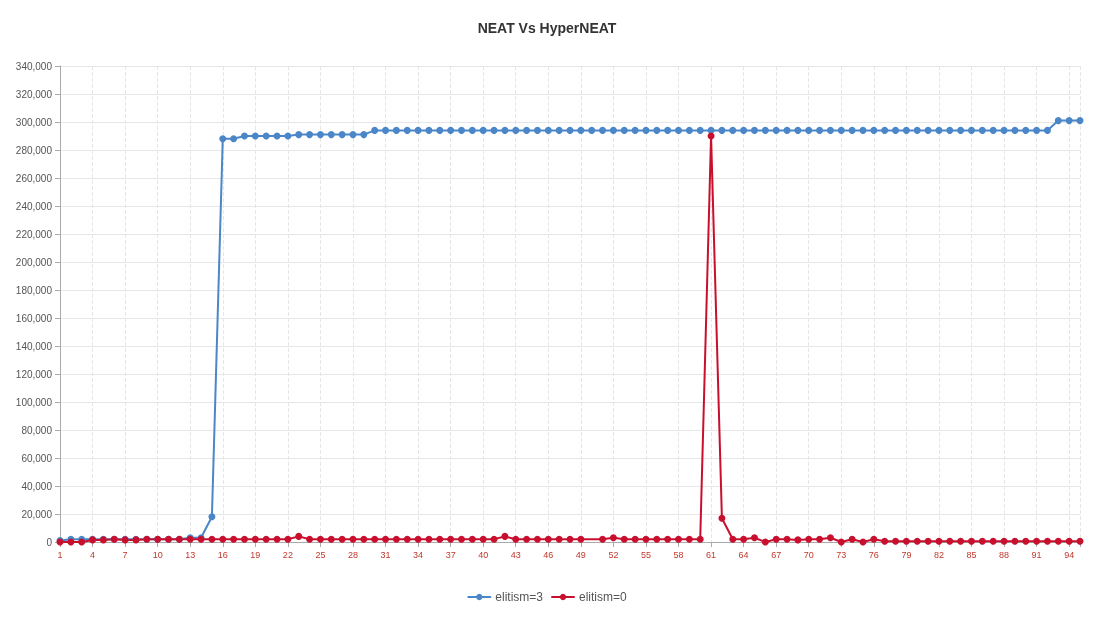 Image resolution: width=1094 pixels, height=624 pixels. I want to click on x-tick-label: 52, so click(613, 554).